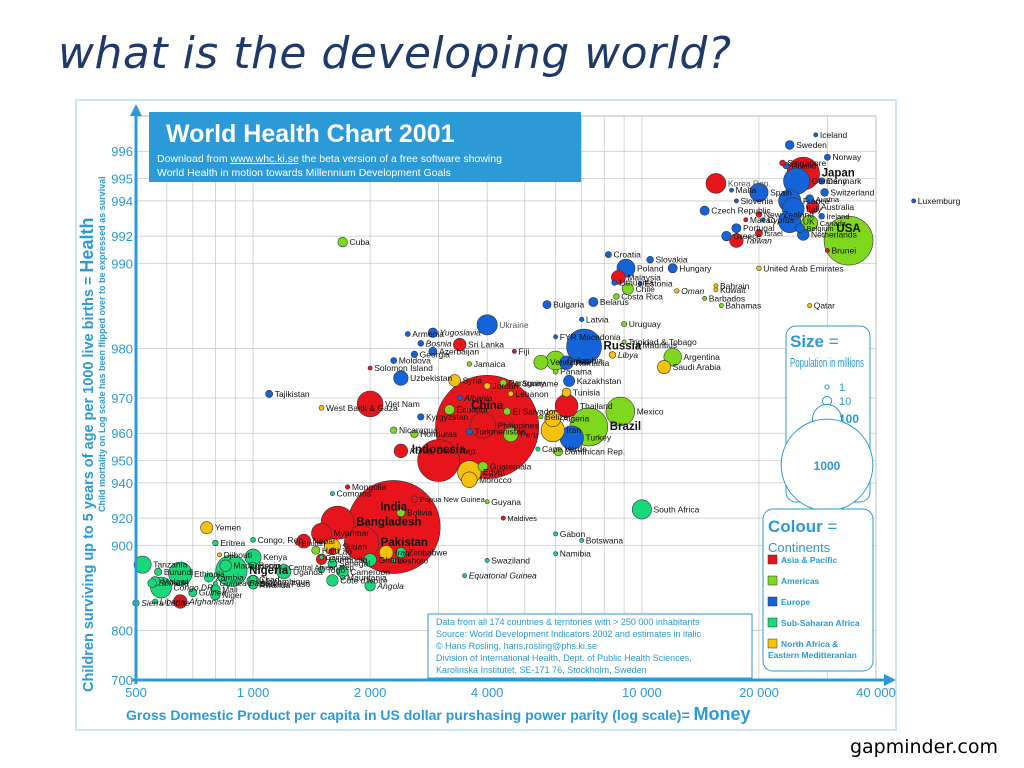  I want to click on bubble-estonia, so click(640, 284).